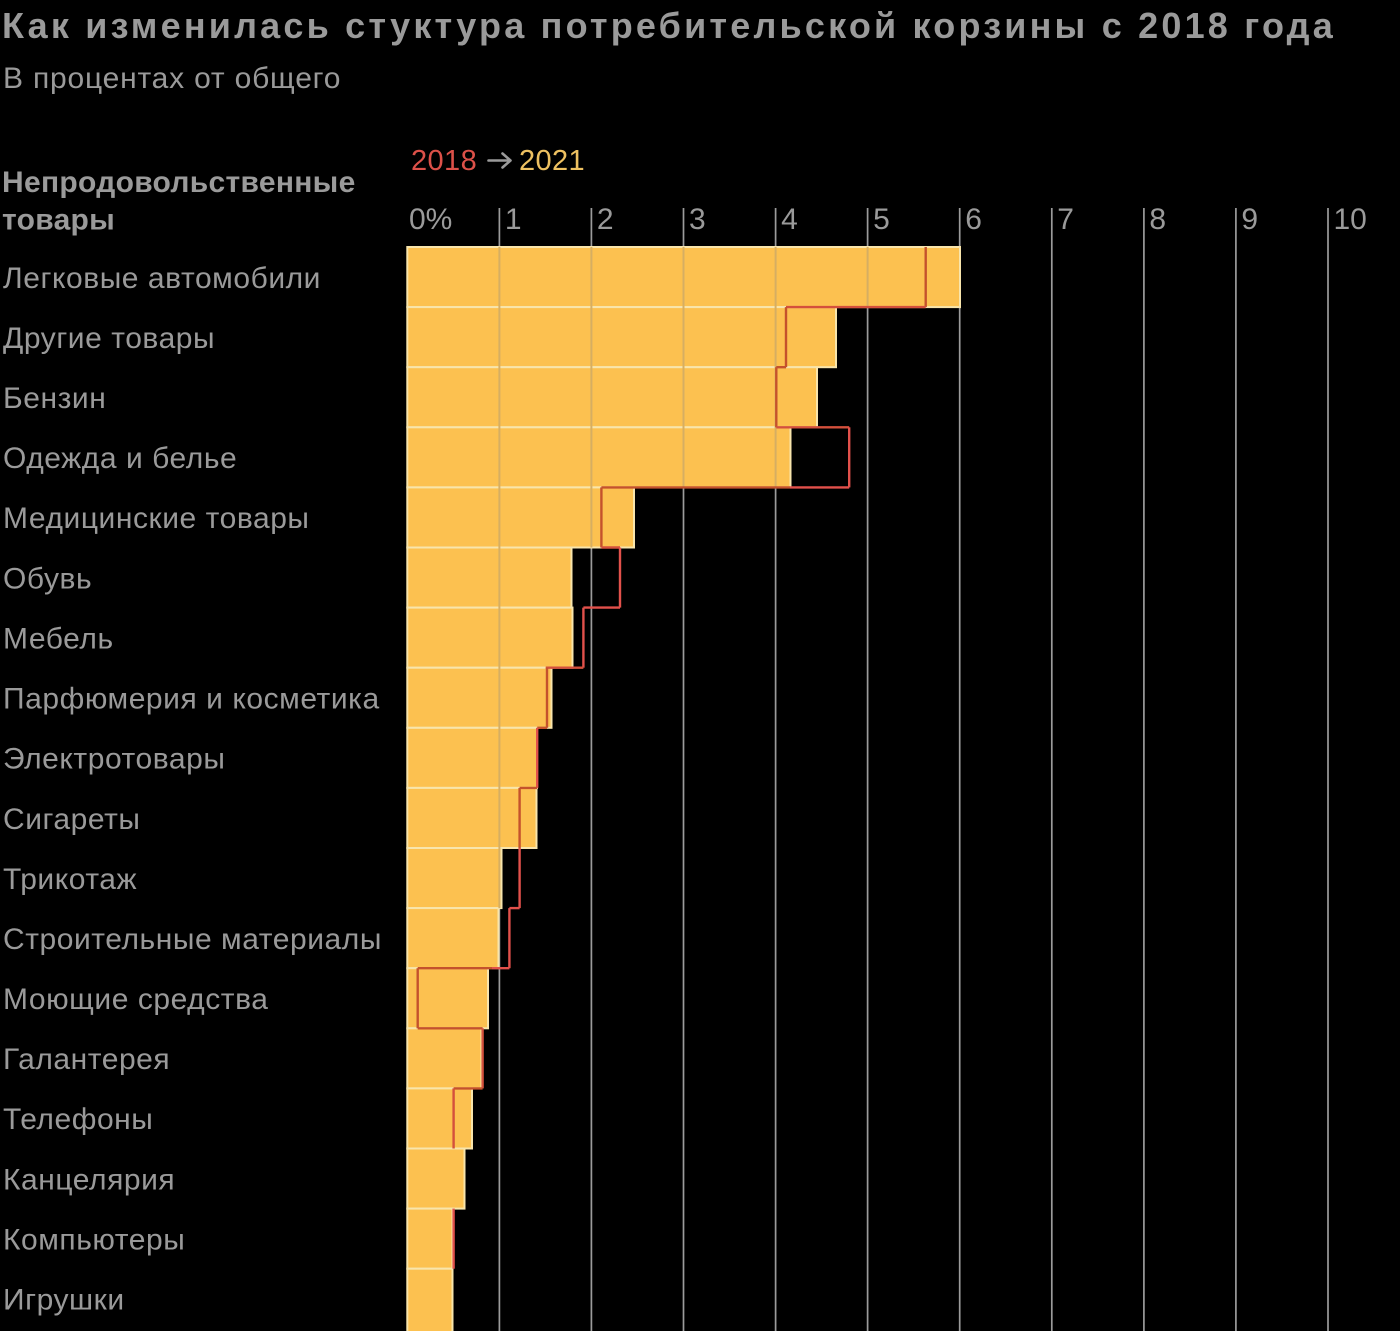 Image resolution: width=1400 pixels, height=1331 pixels. I want to click on svg-text: товары, so click(58, 220).